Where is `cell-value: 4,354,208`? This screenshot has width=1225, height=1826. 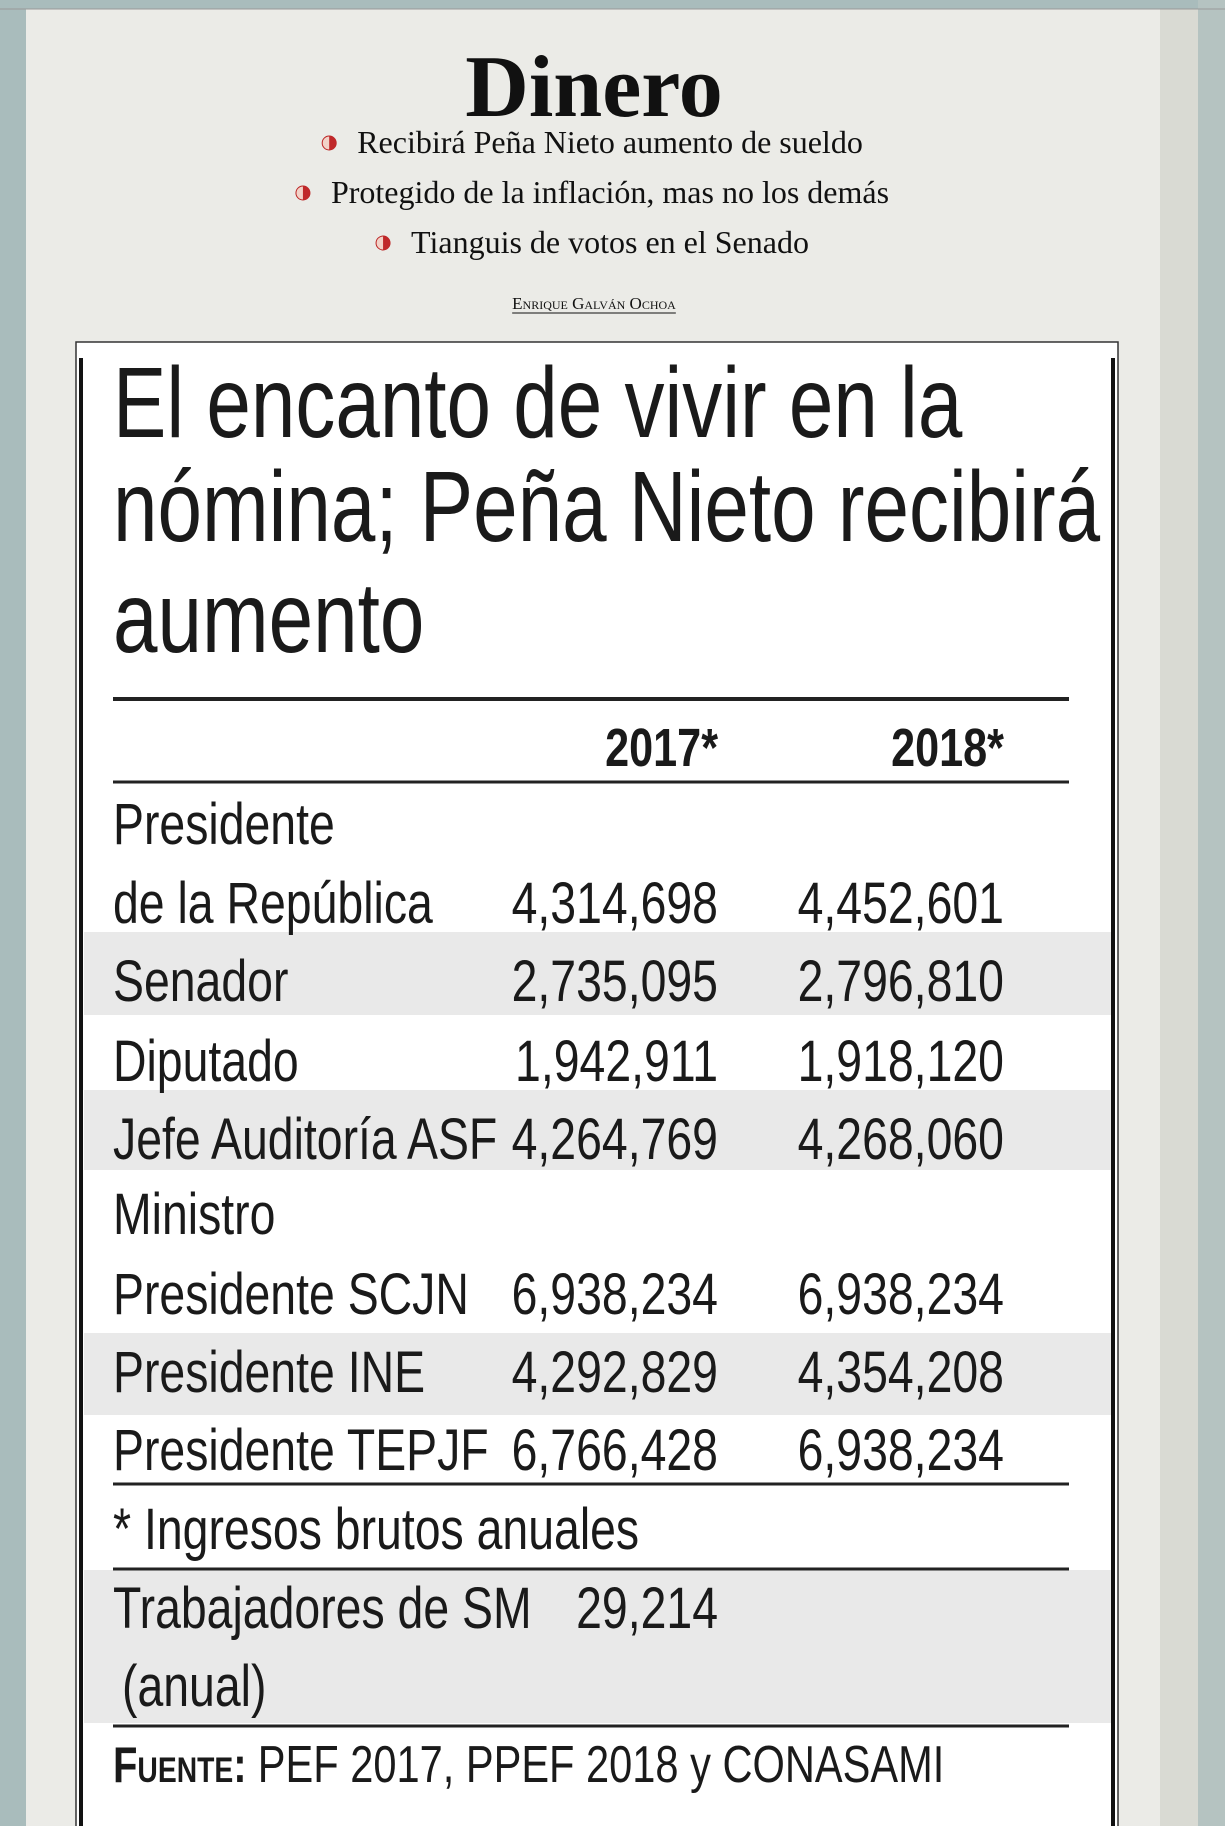
cell-value: 4,354,208 is located at coordinates (901, 1372).